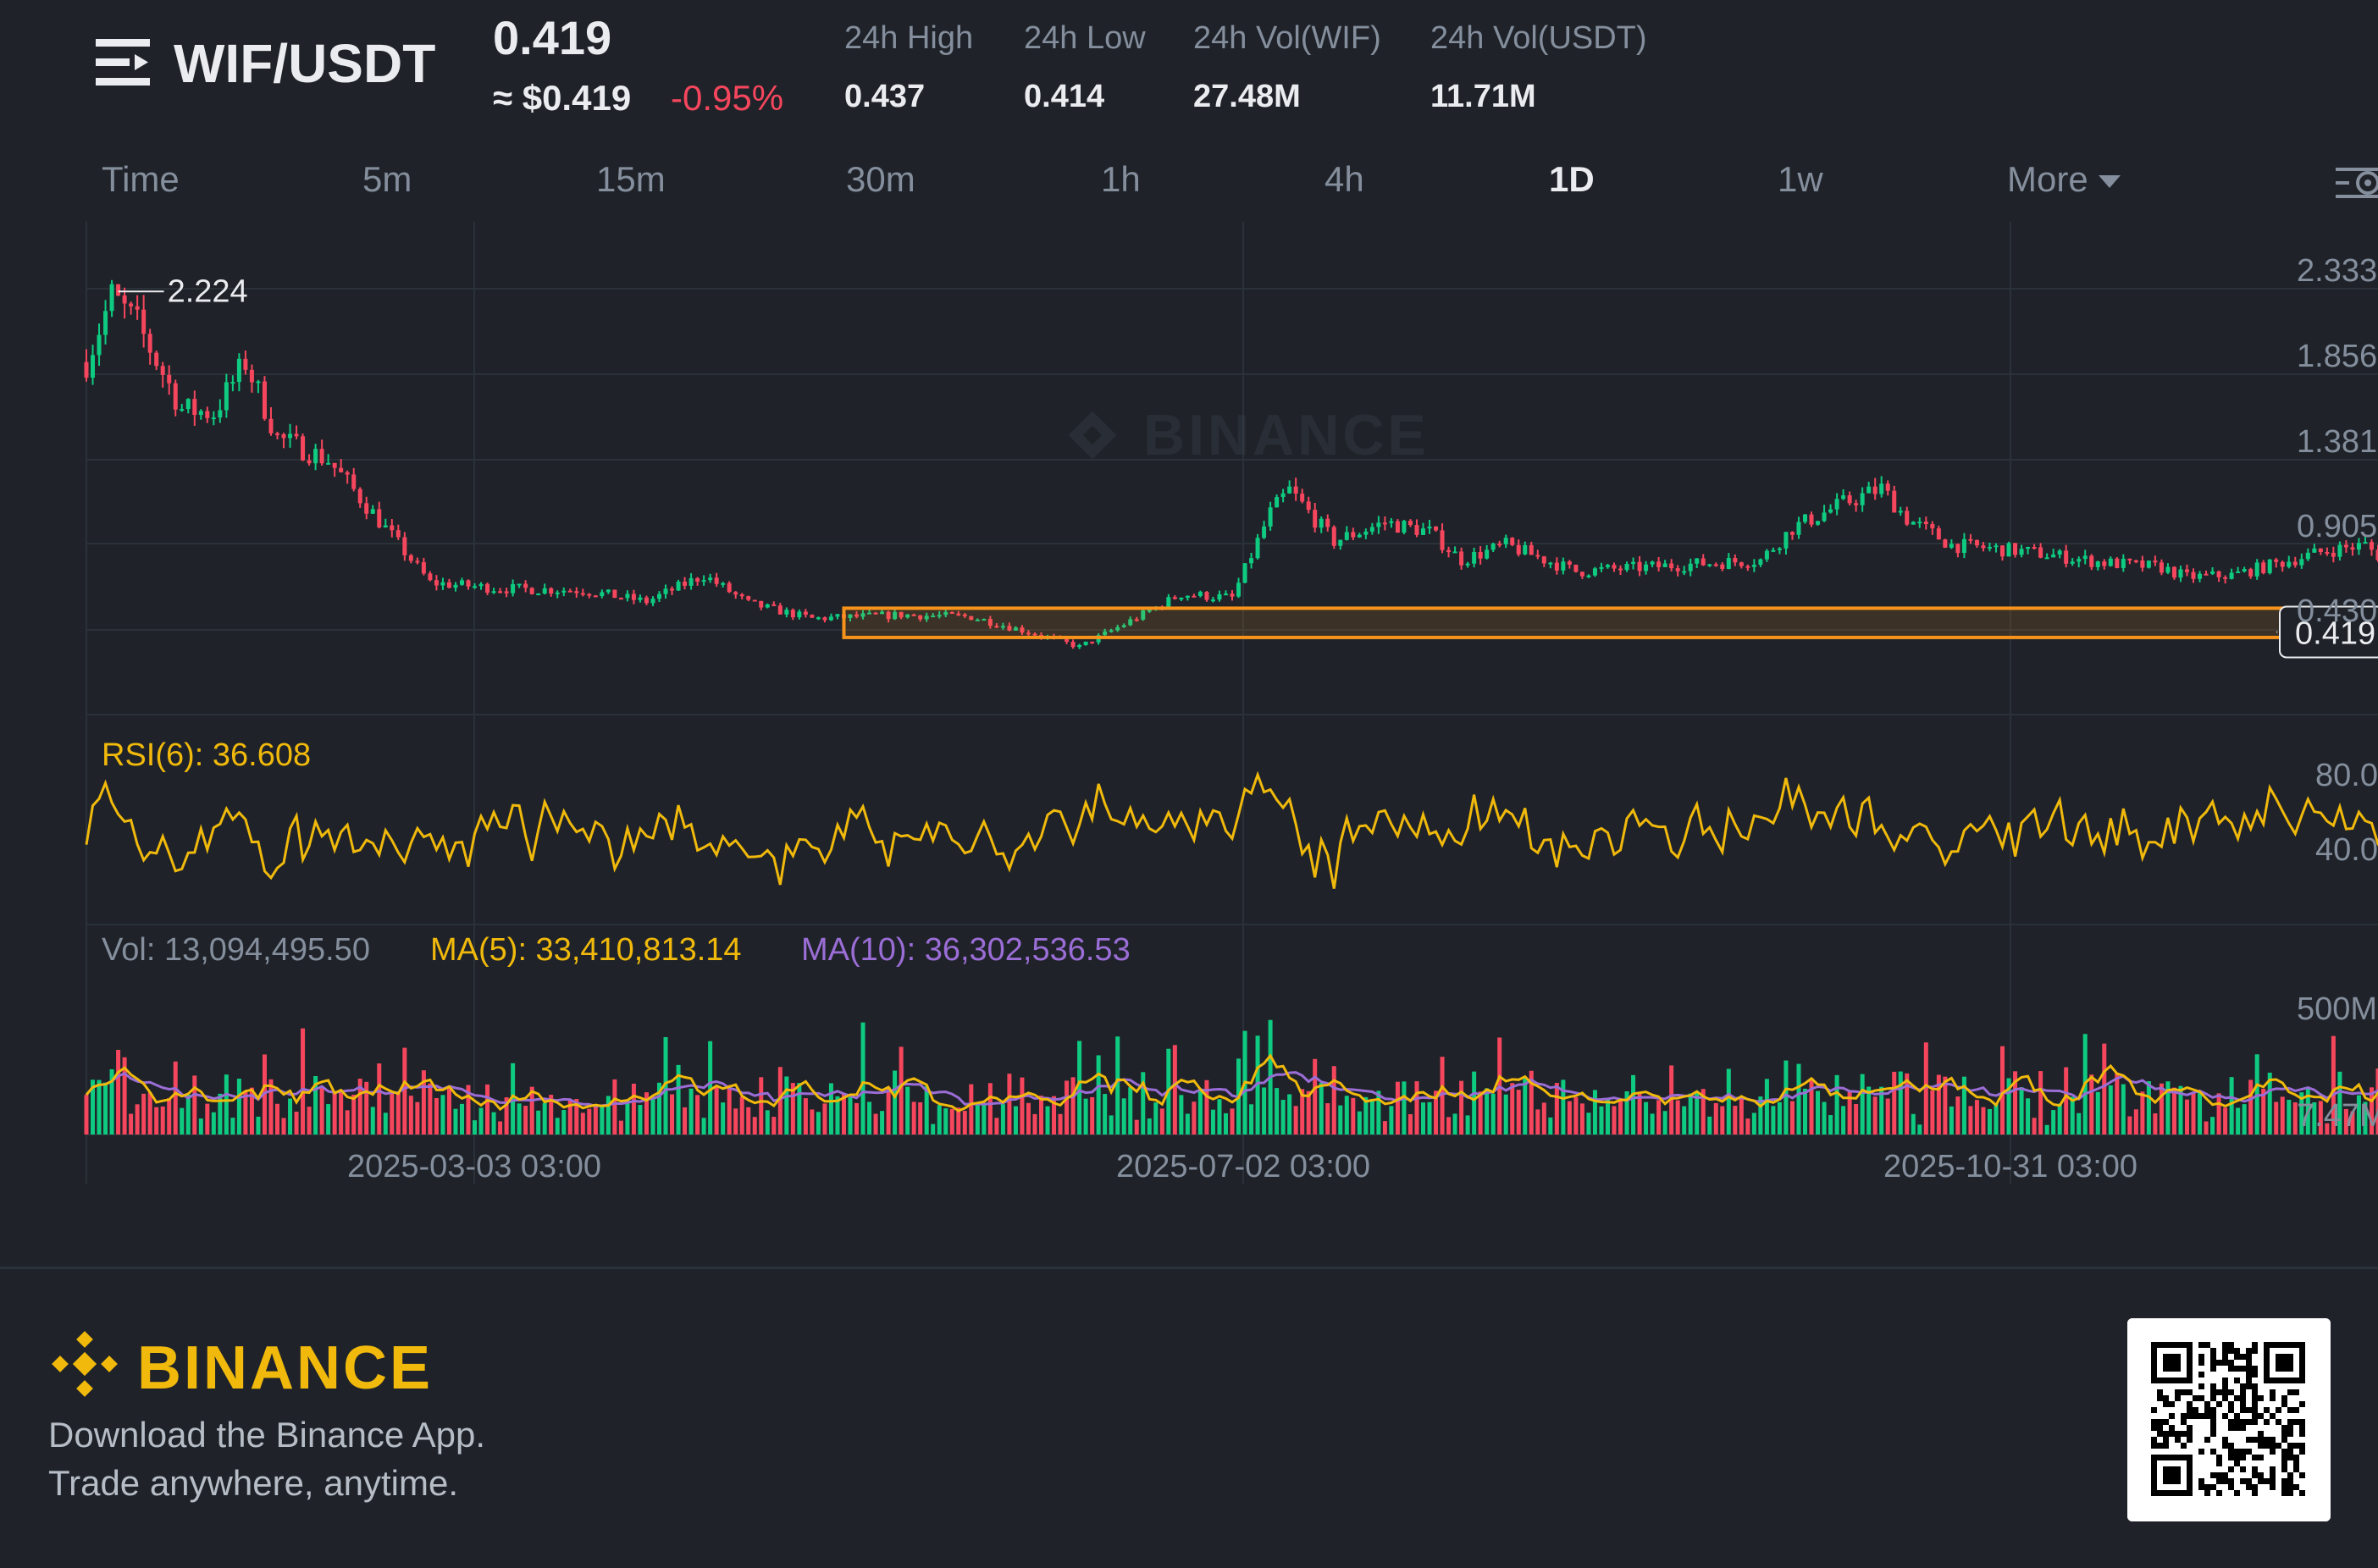 The image size is (2378, 1568). Describe the element at coordinates (387, 179) in the screenshot. I see `tab-5m: 5m` at that location.